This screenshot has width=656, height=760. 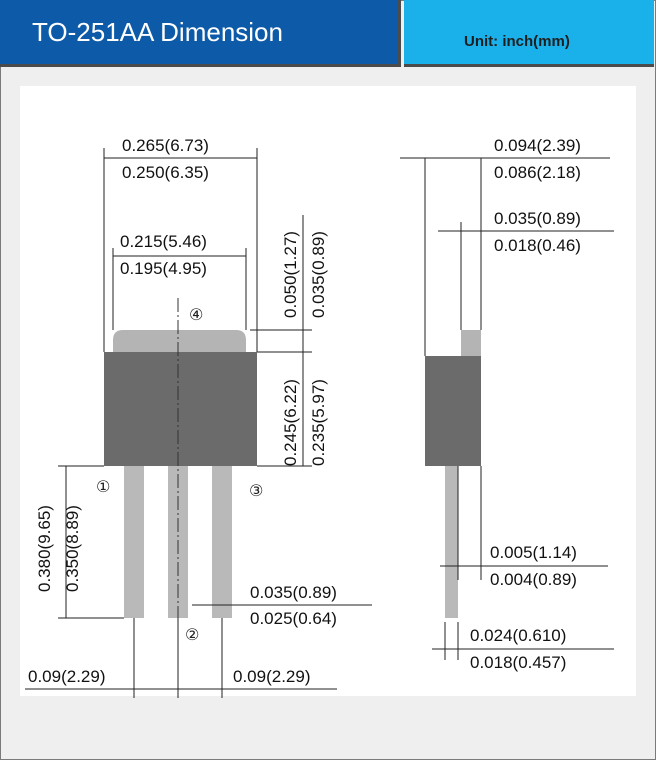 I want to click on lead-thick-max-label: 0.024(0.610), so click(x=518, y=635).